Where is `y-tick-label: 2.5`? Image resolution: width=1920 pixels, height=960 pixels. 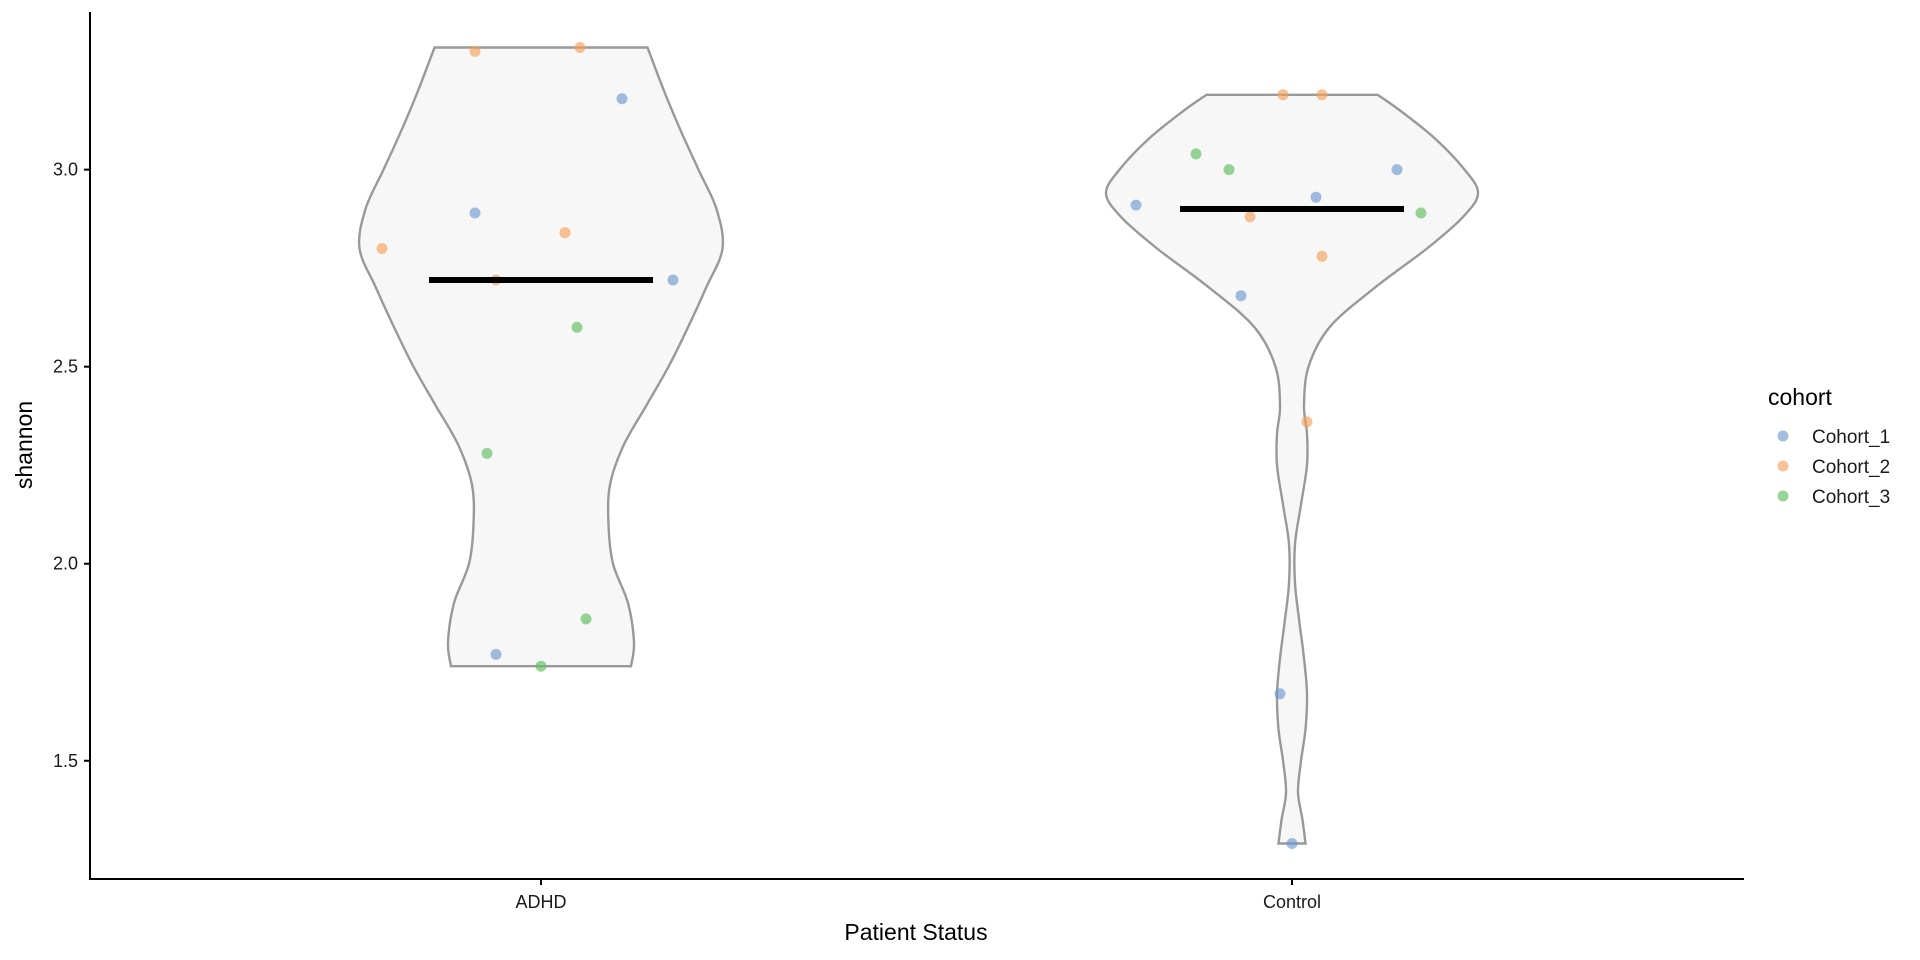
y-tick-label: 2.5 is located at coordinates (65, 367).